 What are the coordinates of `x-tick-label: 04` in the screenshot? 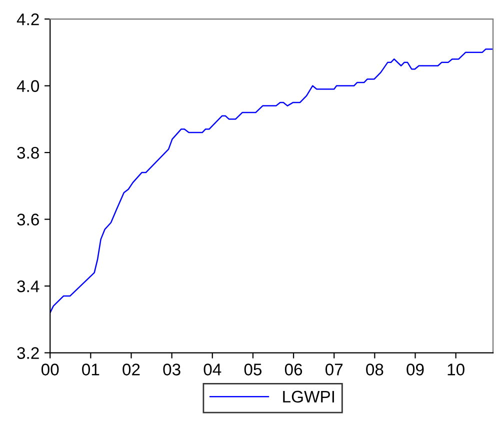 It's located at (213, 370).